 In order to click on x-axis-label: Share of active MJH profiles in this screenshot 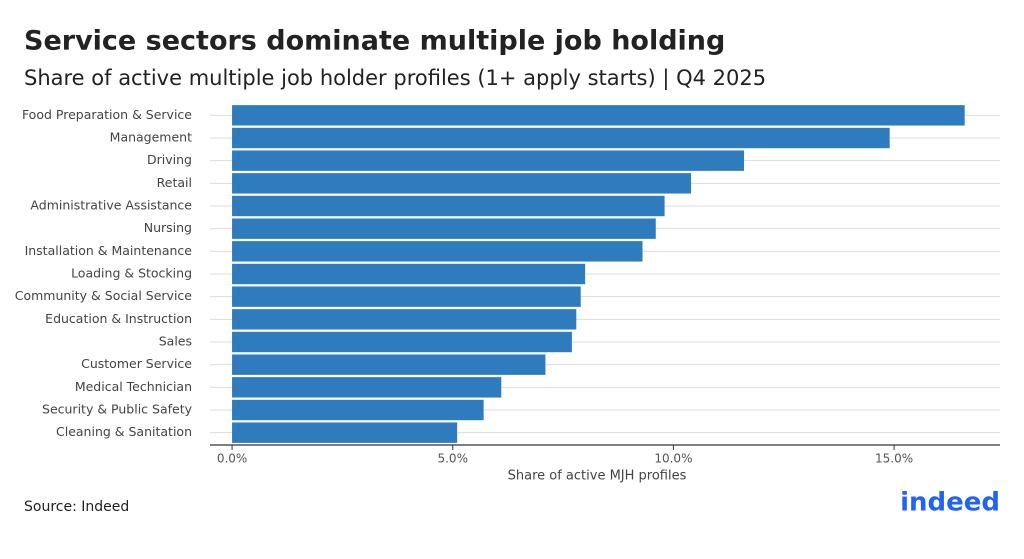, I will do `click(597, 476)`.